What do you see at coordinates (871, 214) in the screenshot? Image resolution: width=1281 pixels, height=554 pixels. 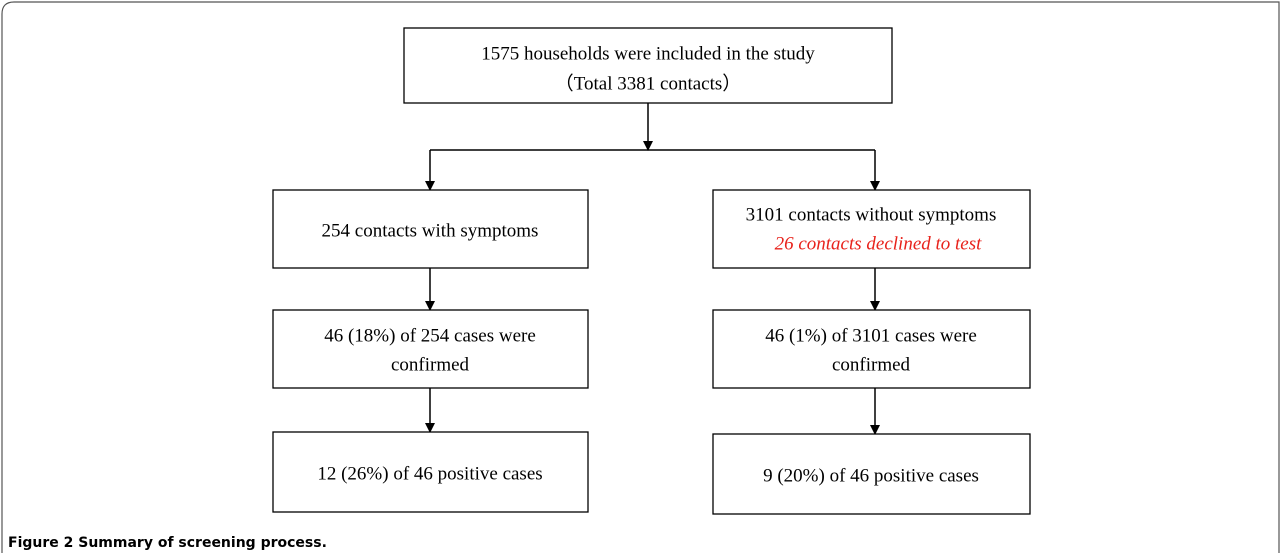 I see `node-text: 3101 contacts without symptoms` at bounding box center [871, 214].